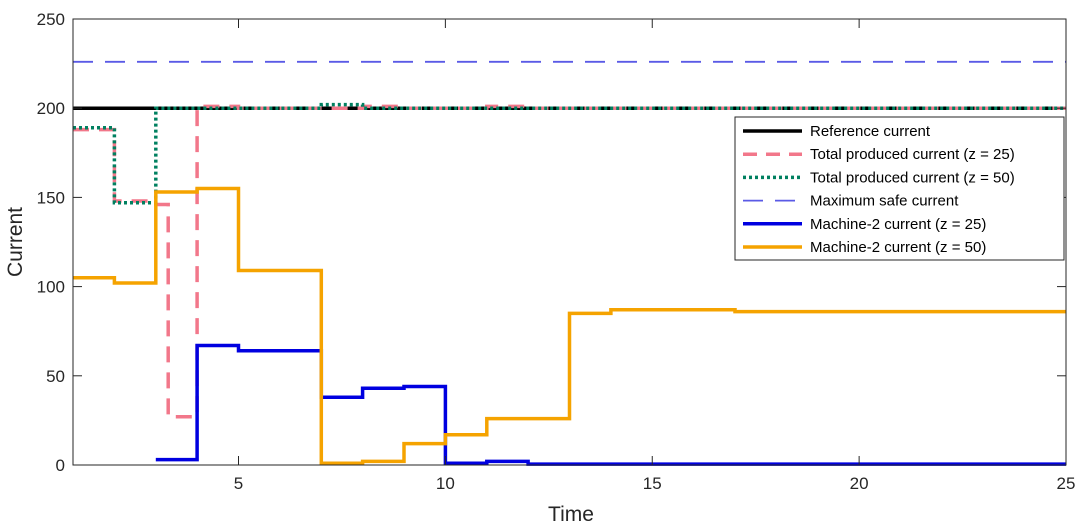  Describe the element at coordinates (55, 376) in the screenshot. I see `y-tick-label: 50` at that location.